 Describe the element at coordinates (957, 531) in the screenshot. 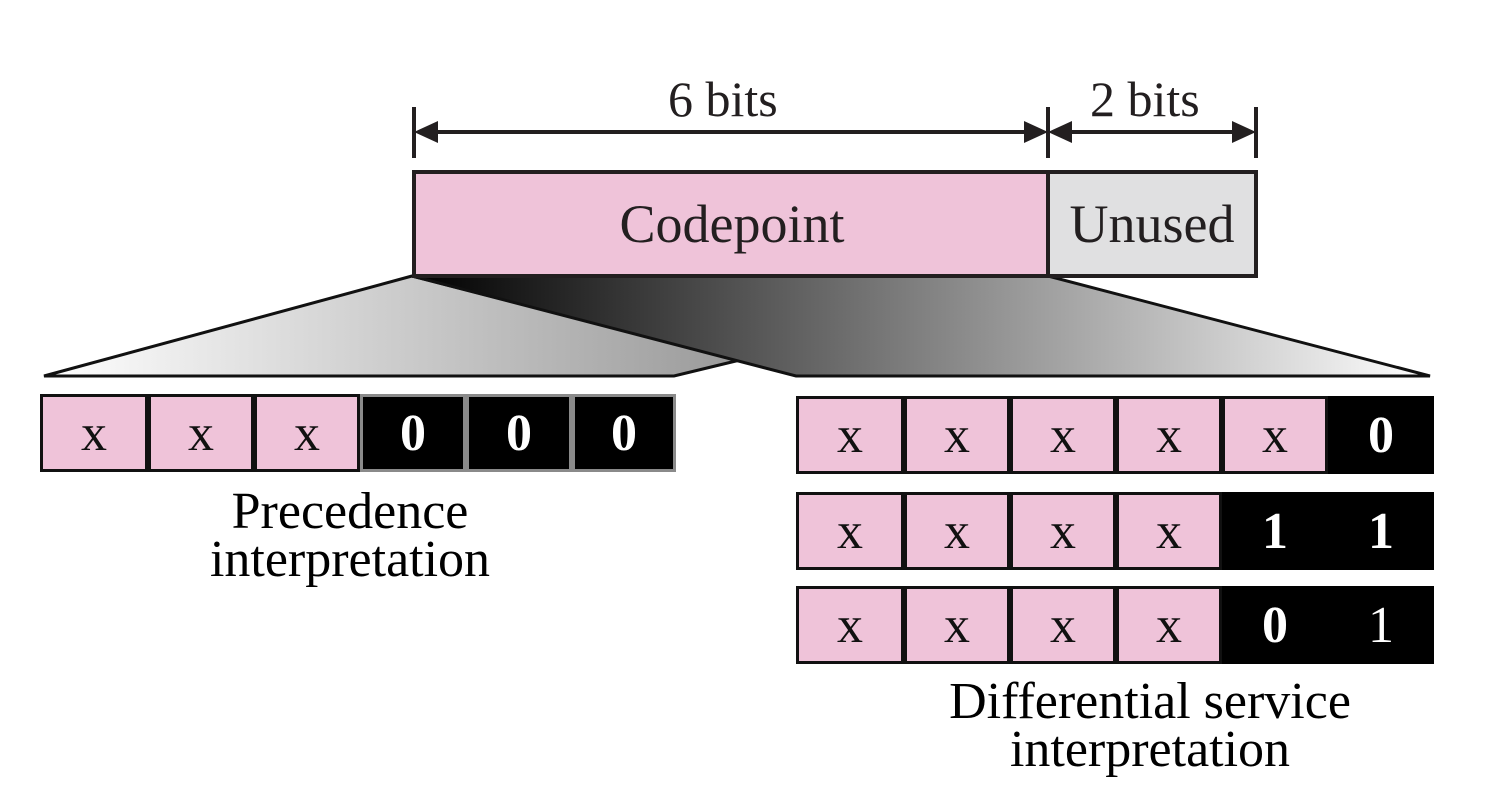

I see `differential-row2-bit-2: x` at that location.